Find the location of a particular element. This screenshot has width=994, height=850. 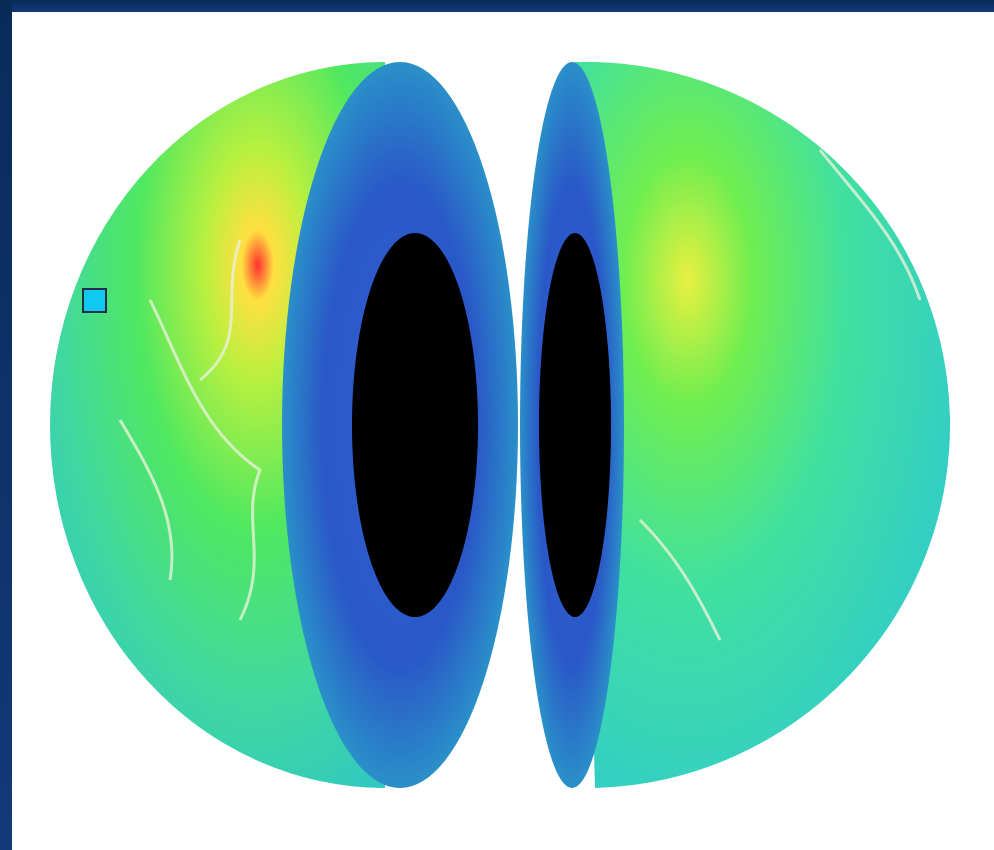

left-core is located at coordinates (415, 425).